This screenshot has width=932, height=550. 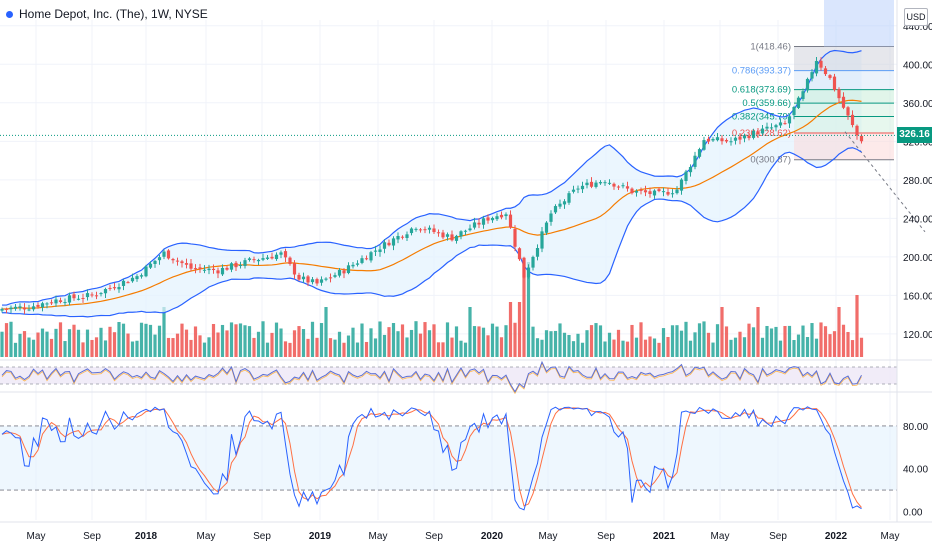 I want to click on symbol-title: Home Depot, Inc. (The), 1W, NYSE, so click(x=107, y=14).